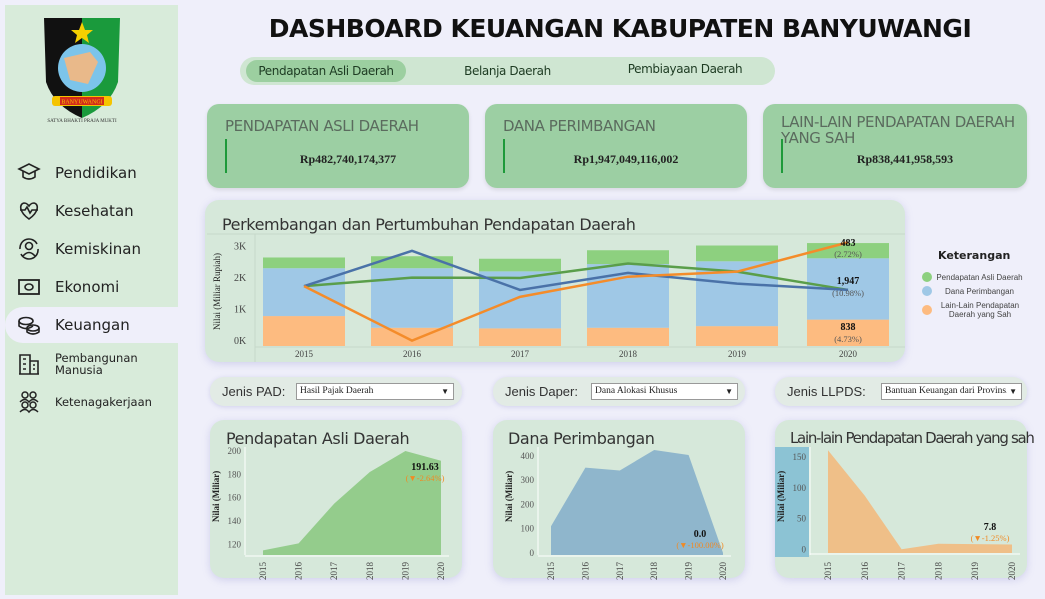  Describe the element at coordinates (29, 402) in the screenshot. I see `people-icon` at that location.